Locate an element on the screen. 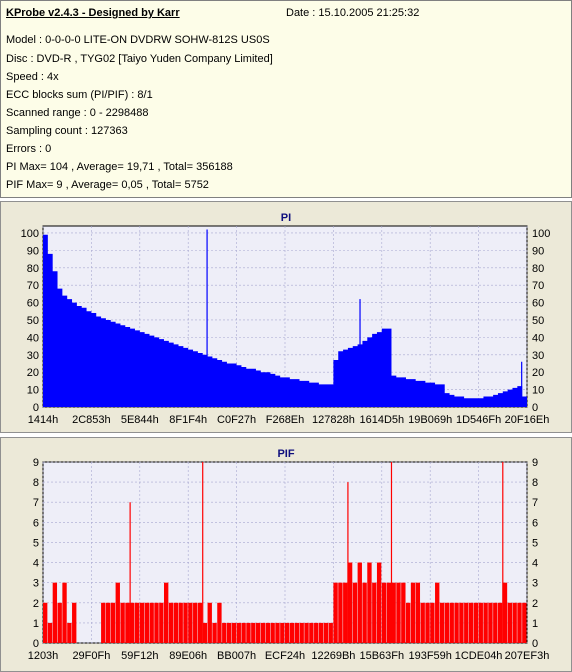  y-tick-label-left: 30 is located at coordinates (33, 356).